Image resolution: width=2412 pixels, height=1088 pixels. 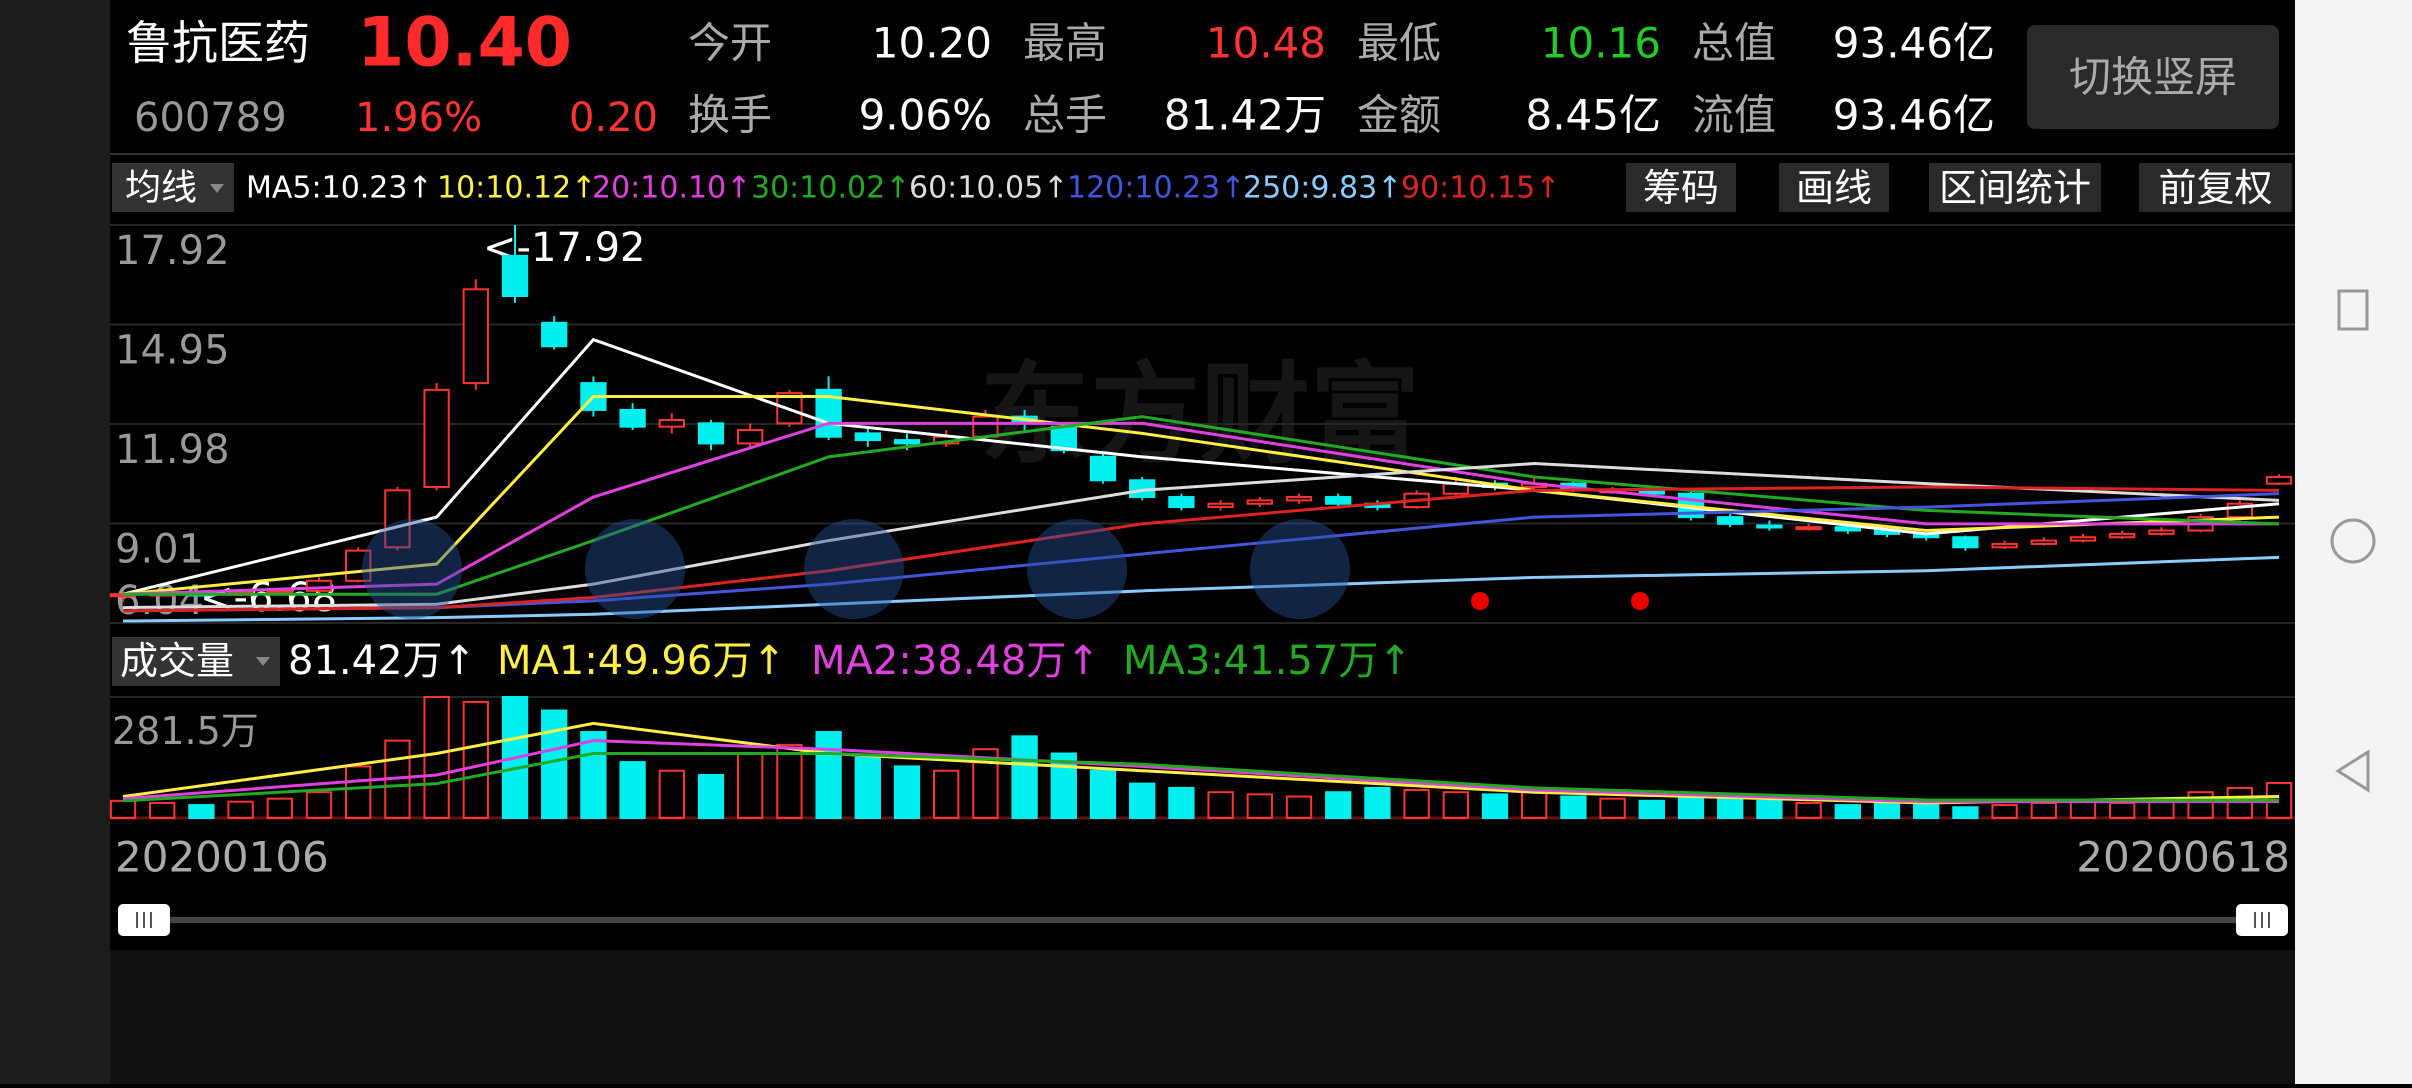 I want to click on legend-entry: 20:10.10↑, so click(x=671, y=188).